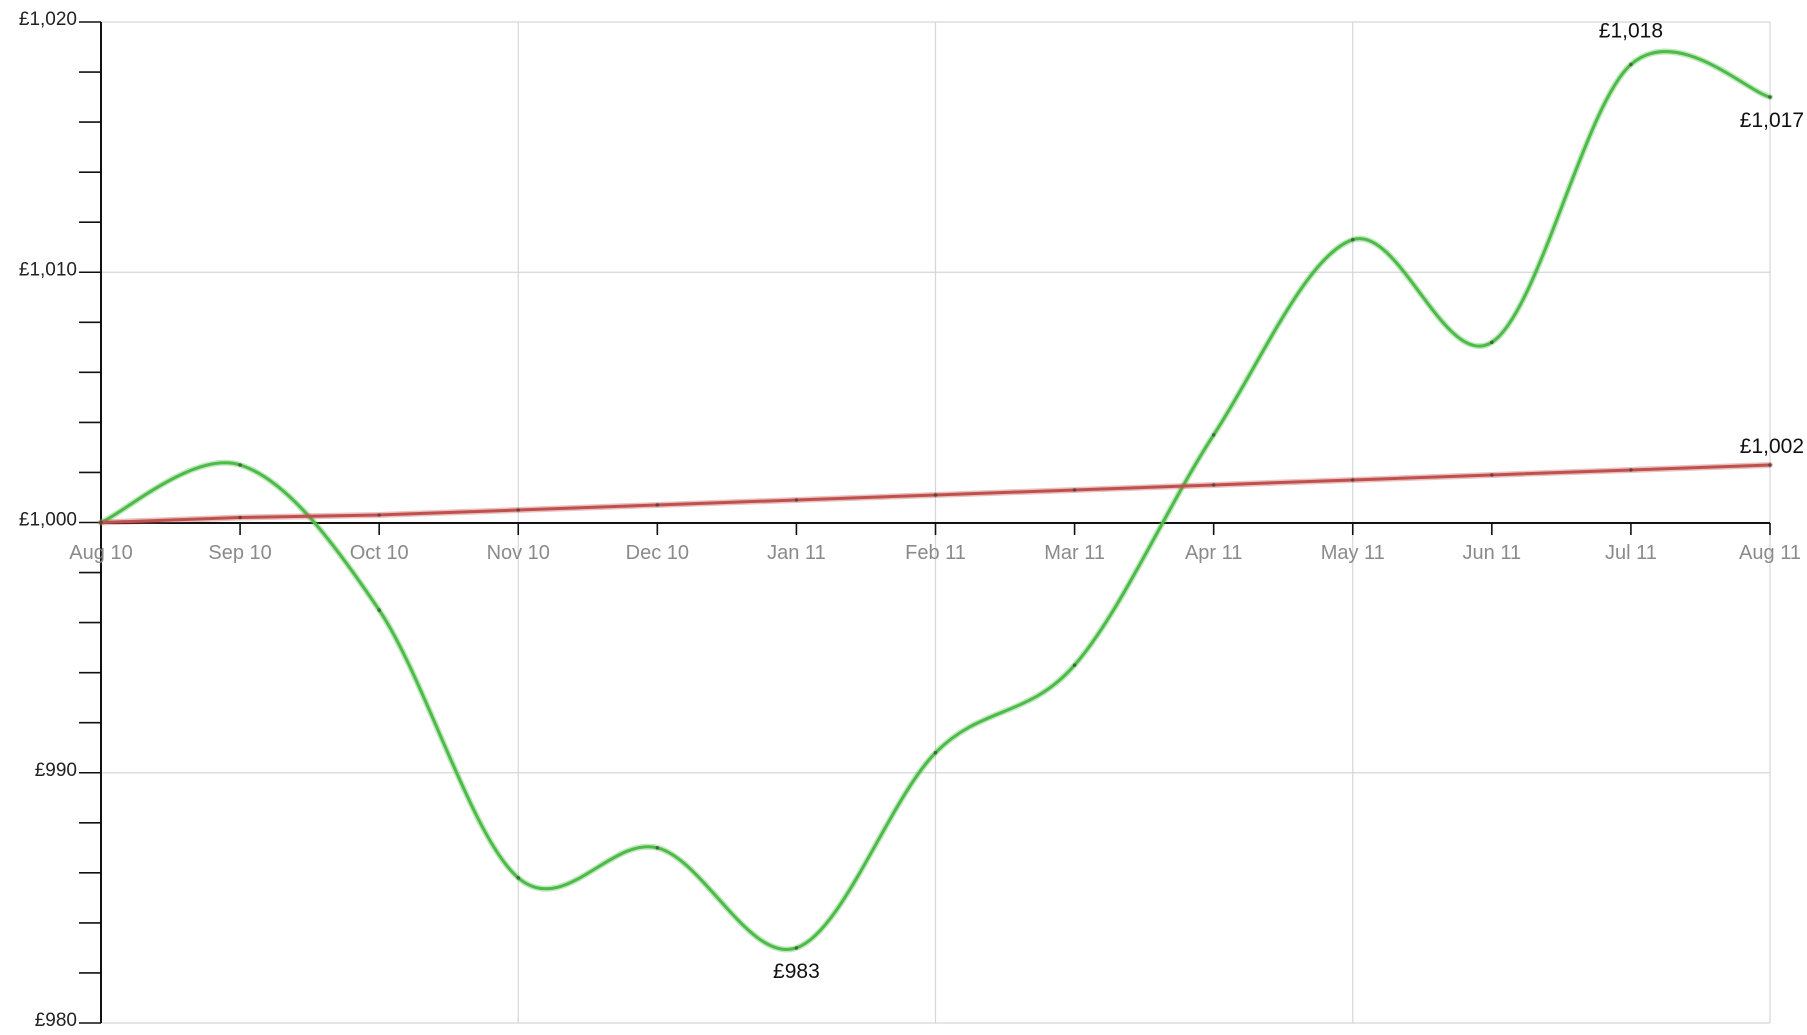  What do you see at coordinates (1772, 446) in the screenshot?
I see `data-label: £1,002` at bounding box center [1772, 446].